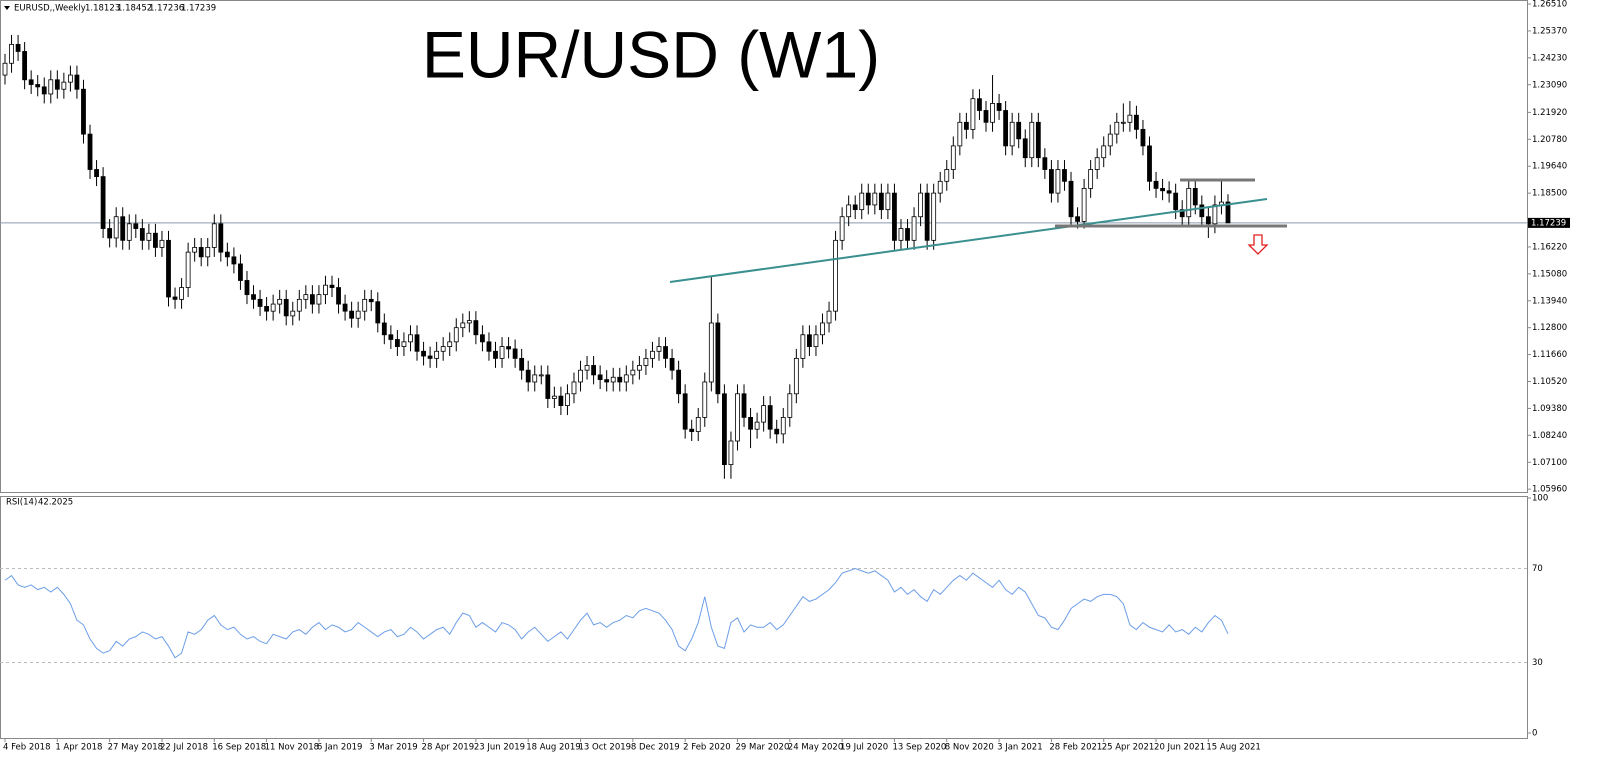  What do you see at coordinates (239, 748) in the screenshot?
I see `x-tick-label: 16 Sep 2018` at bounding box center [239, 748].